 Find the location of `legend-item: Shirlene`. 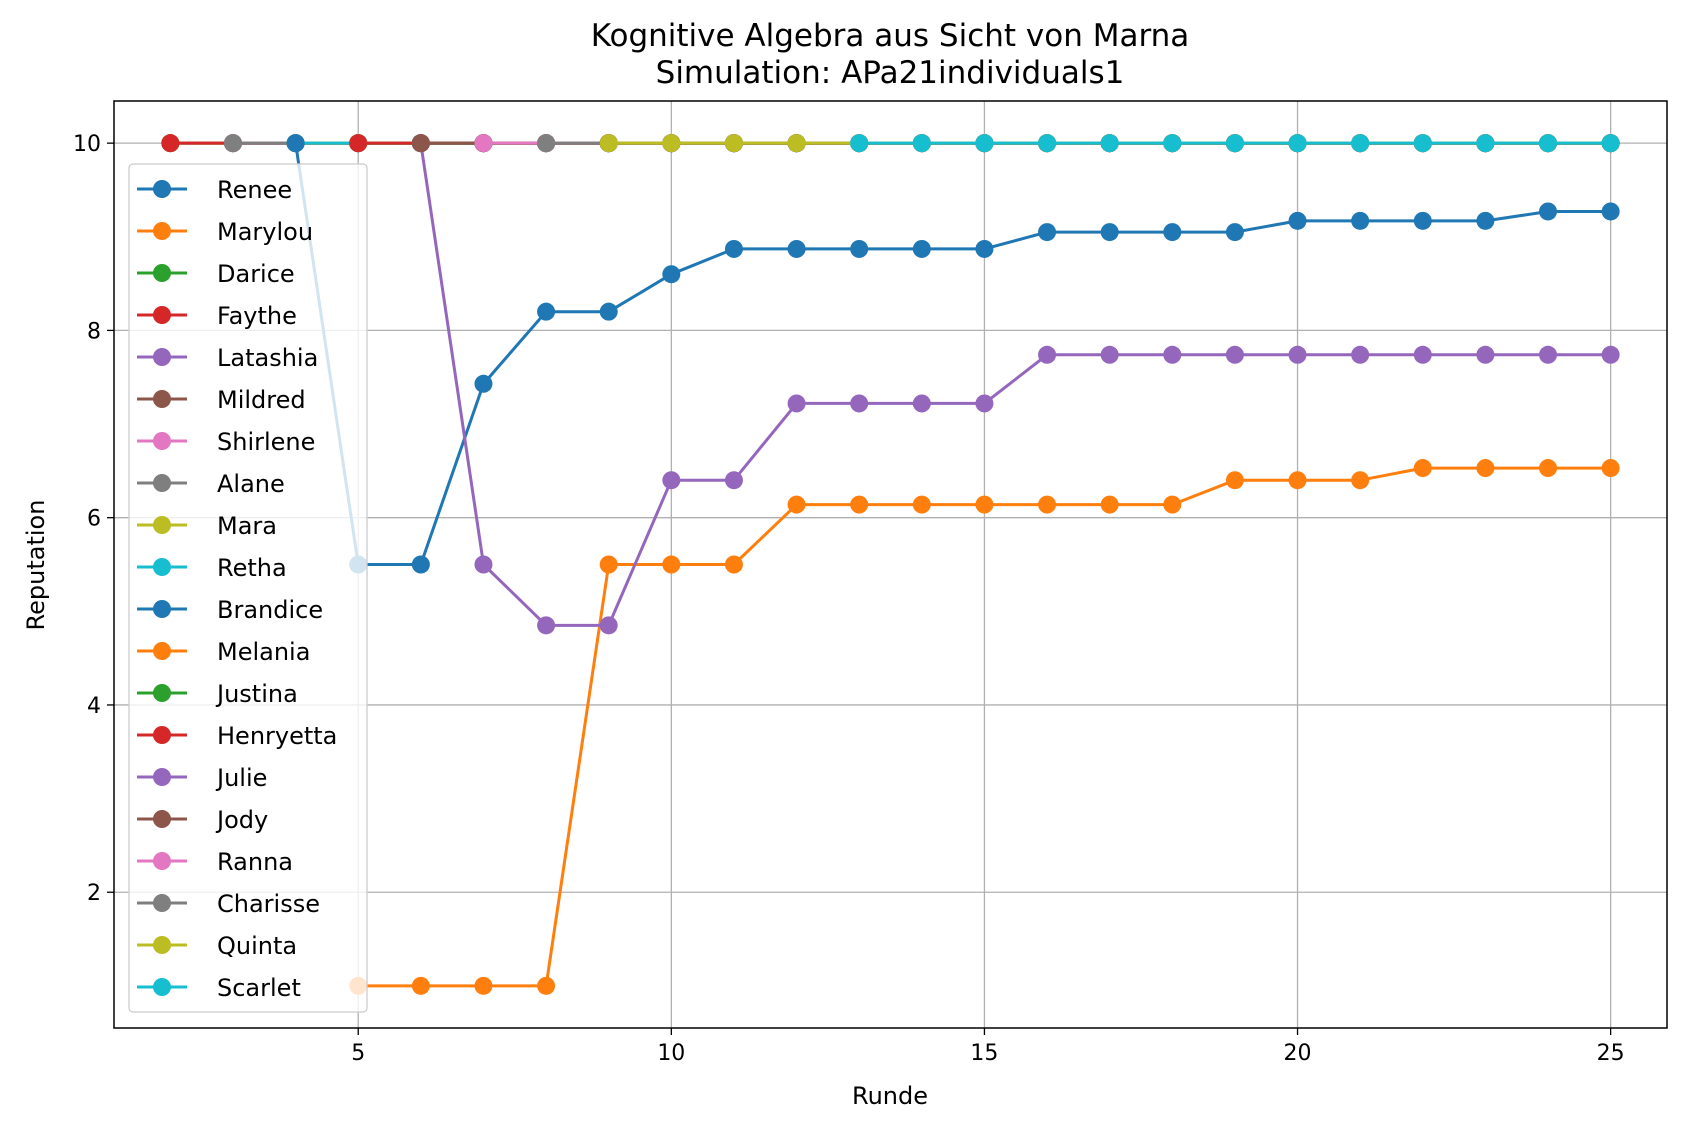

legend-item: Shirlene is located at coordinates (226, 442).